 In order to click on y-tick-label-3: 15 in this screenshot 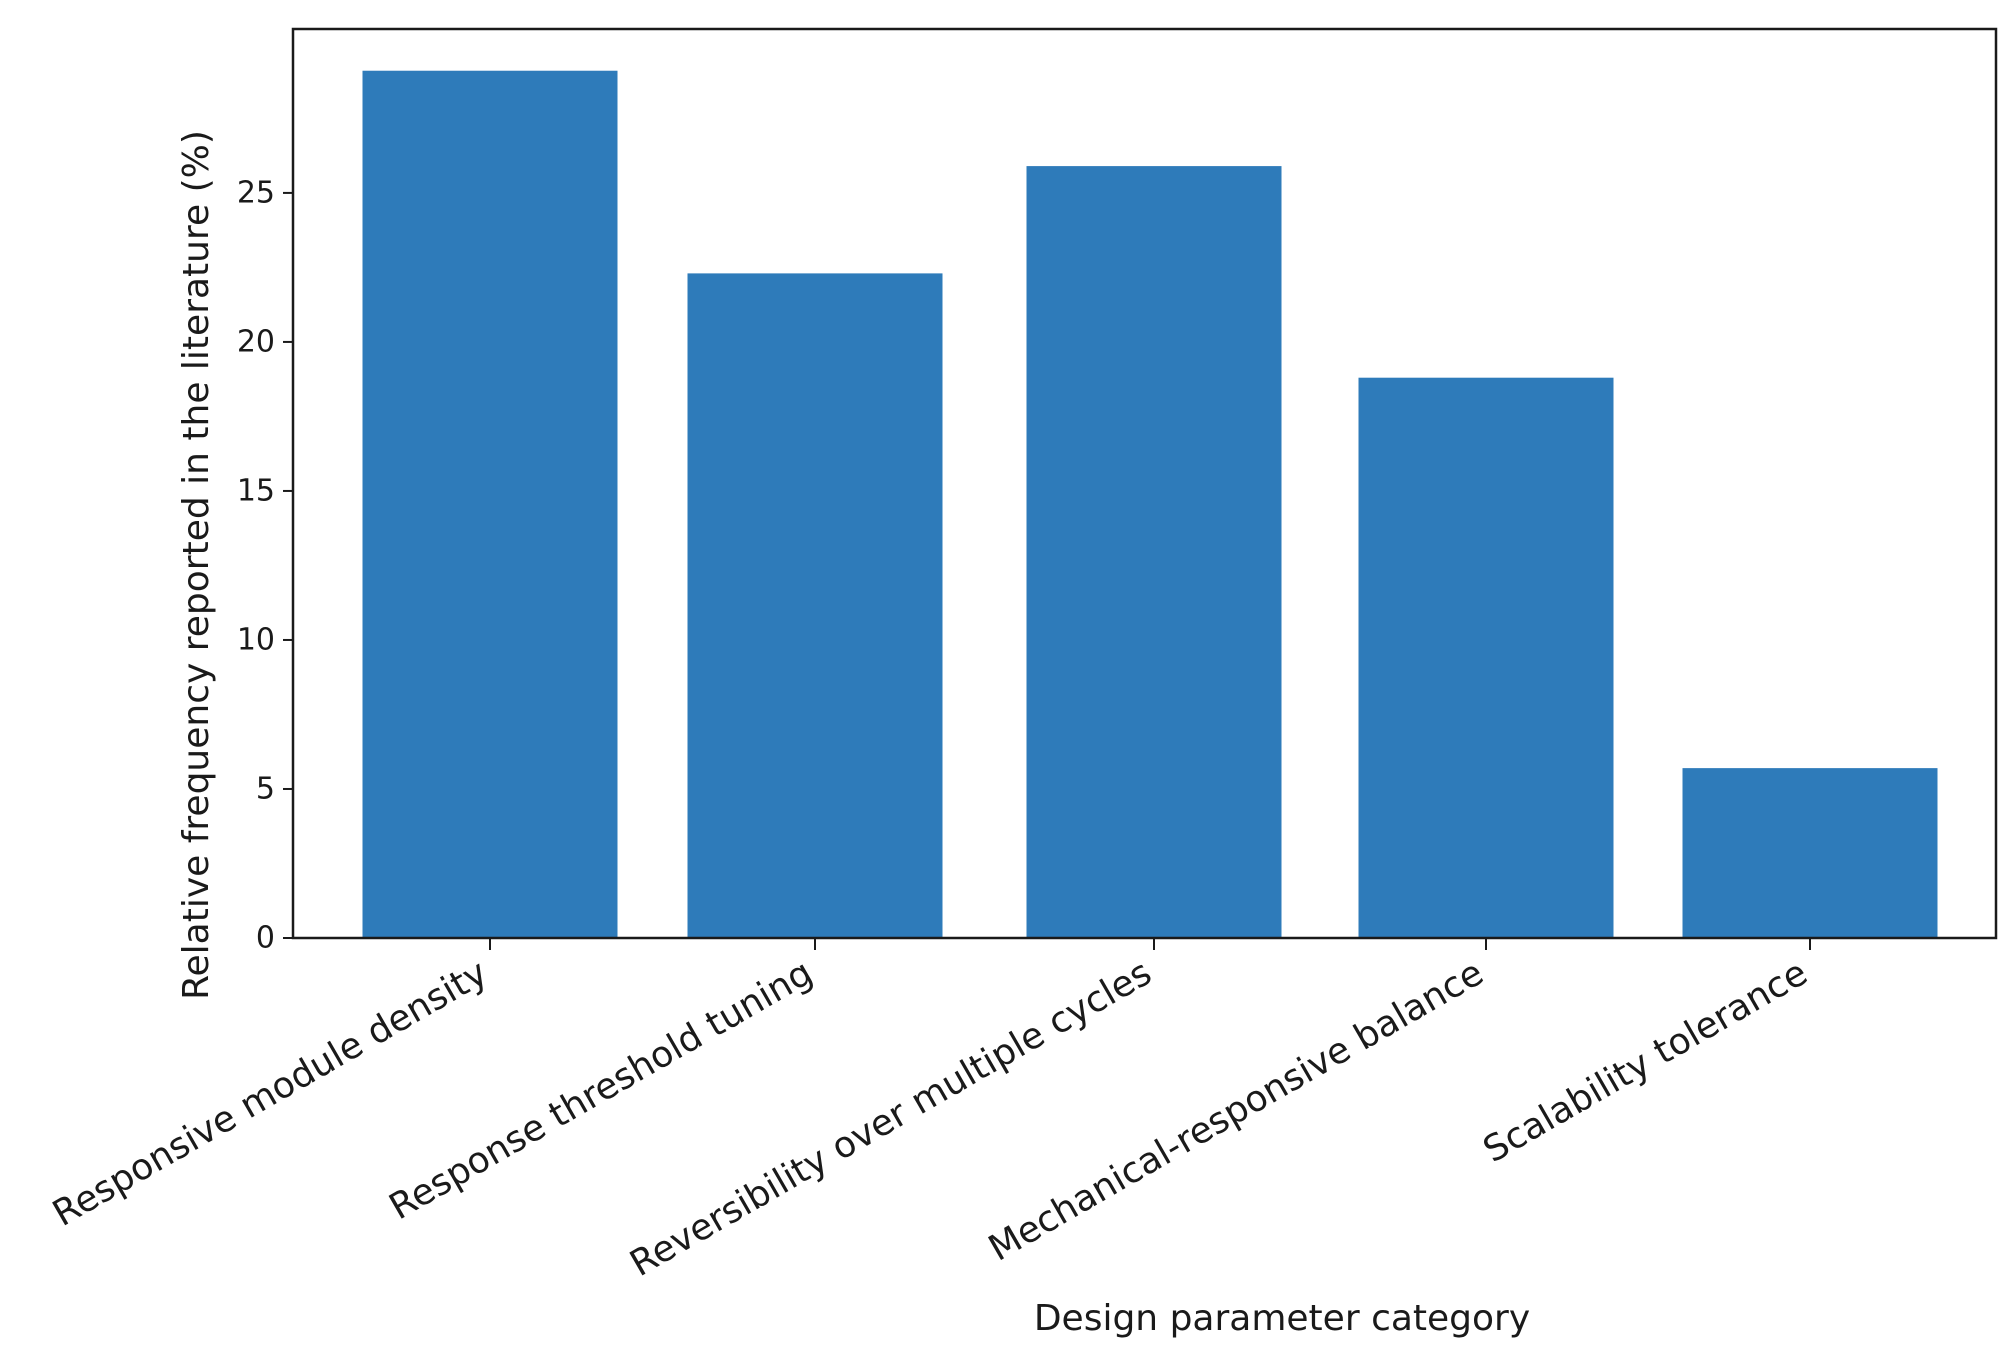, I will do `click(256, 490)`.